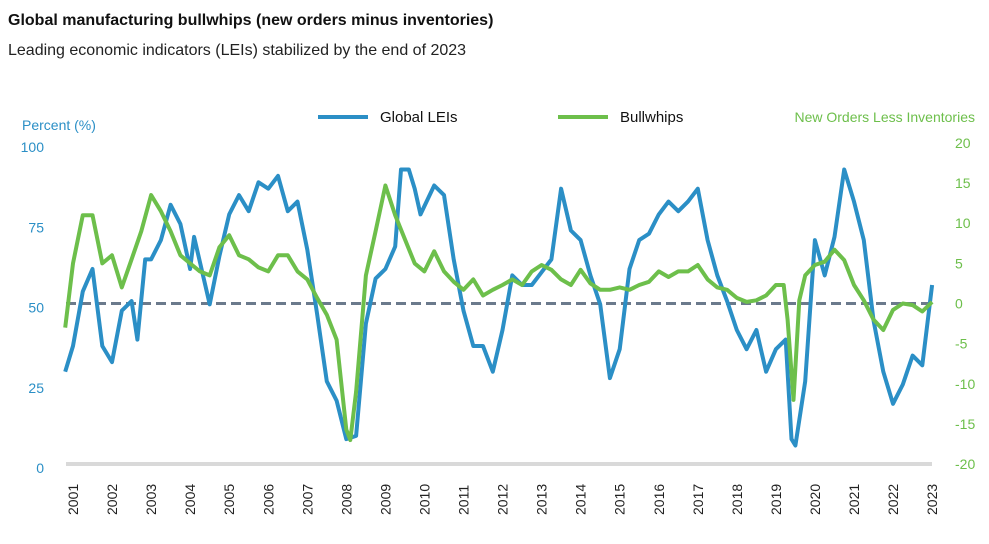 This screenshot has height=544, width=989. I want to click on x-axis-tick: 2007, so click(307, 499).